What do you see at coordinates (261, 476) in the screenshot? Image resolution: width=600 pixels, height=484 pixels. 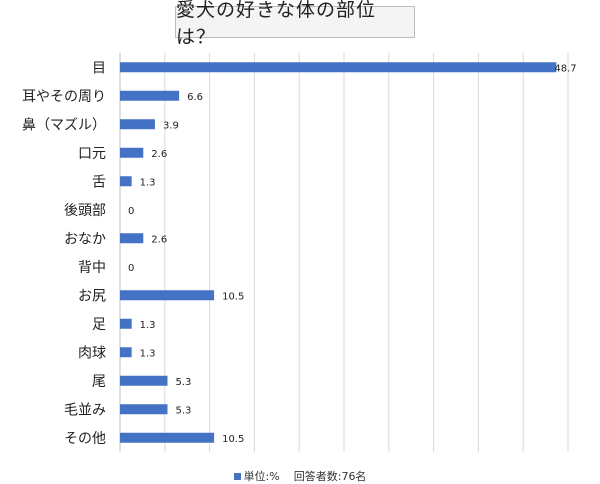 I see `legend-series-label: 単位:%` at bounding box center [261, 476].